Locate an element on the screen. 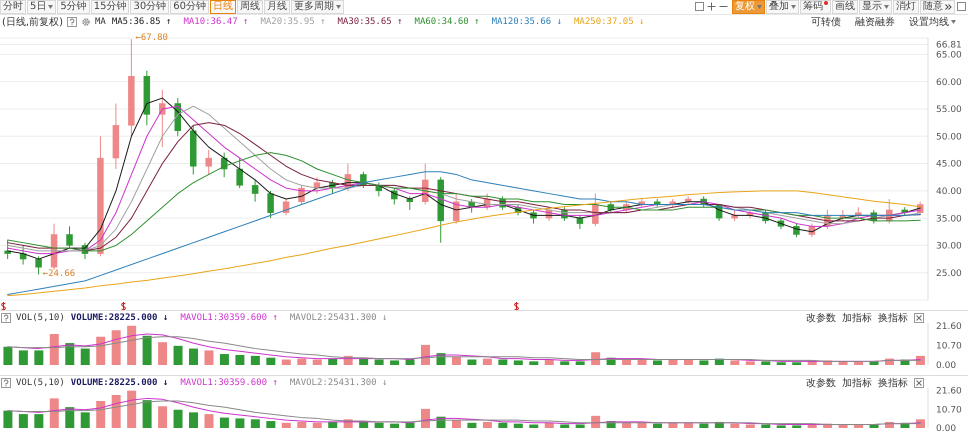 This screenshot has width=968, height=434. annotation: ←67.80 is located at coordinates (151, 38).